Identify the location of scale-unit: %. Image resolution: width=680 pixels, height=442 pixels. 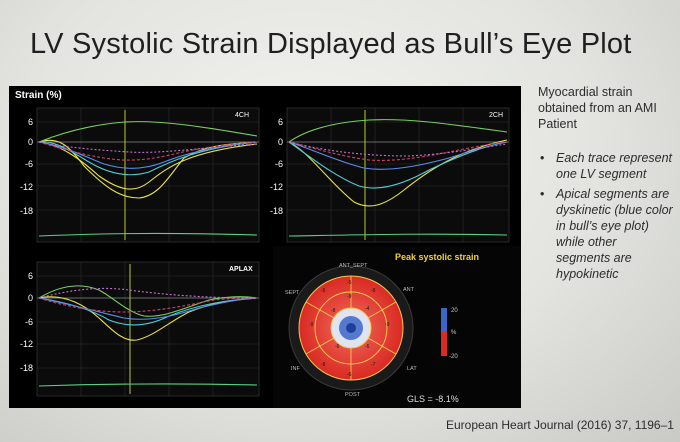
(454, 333).